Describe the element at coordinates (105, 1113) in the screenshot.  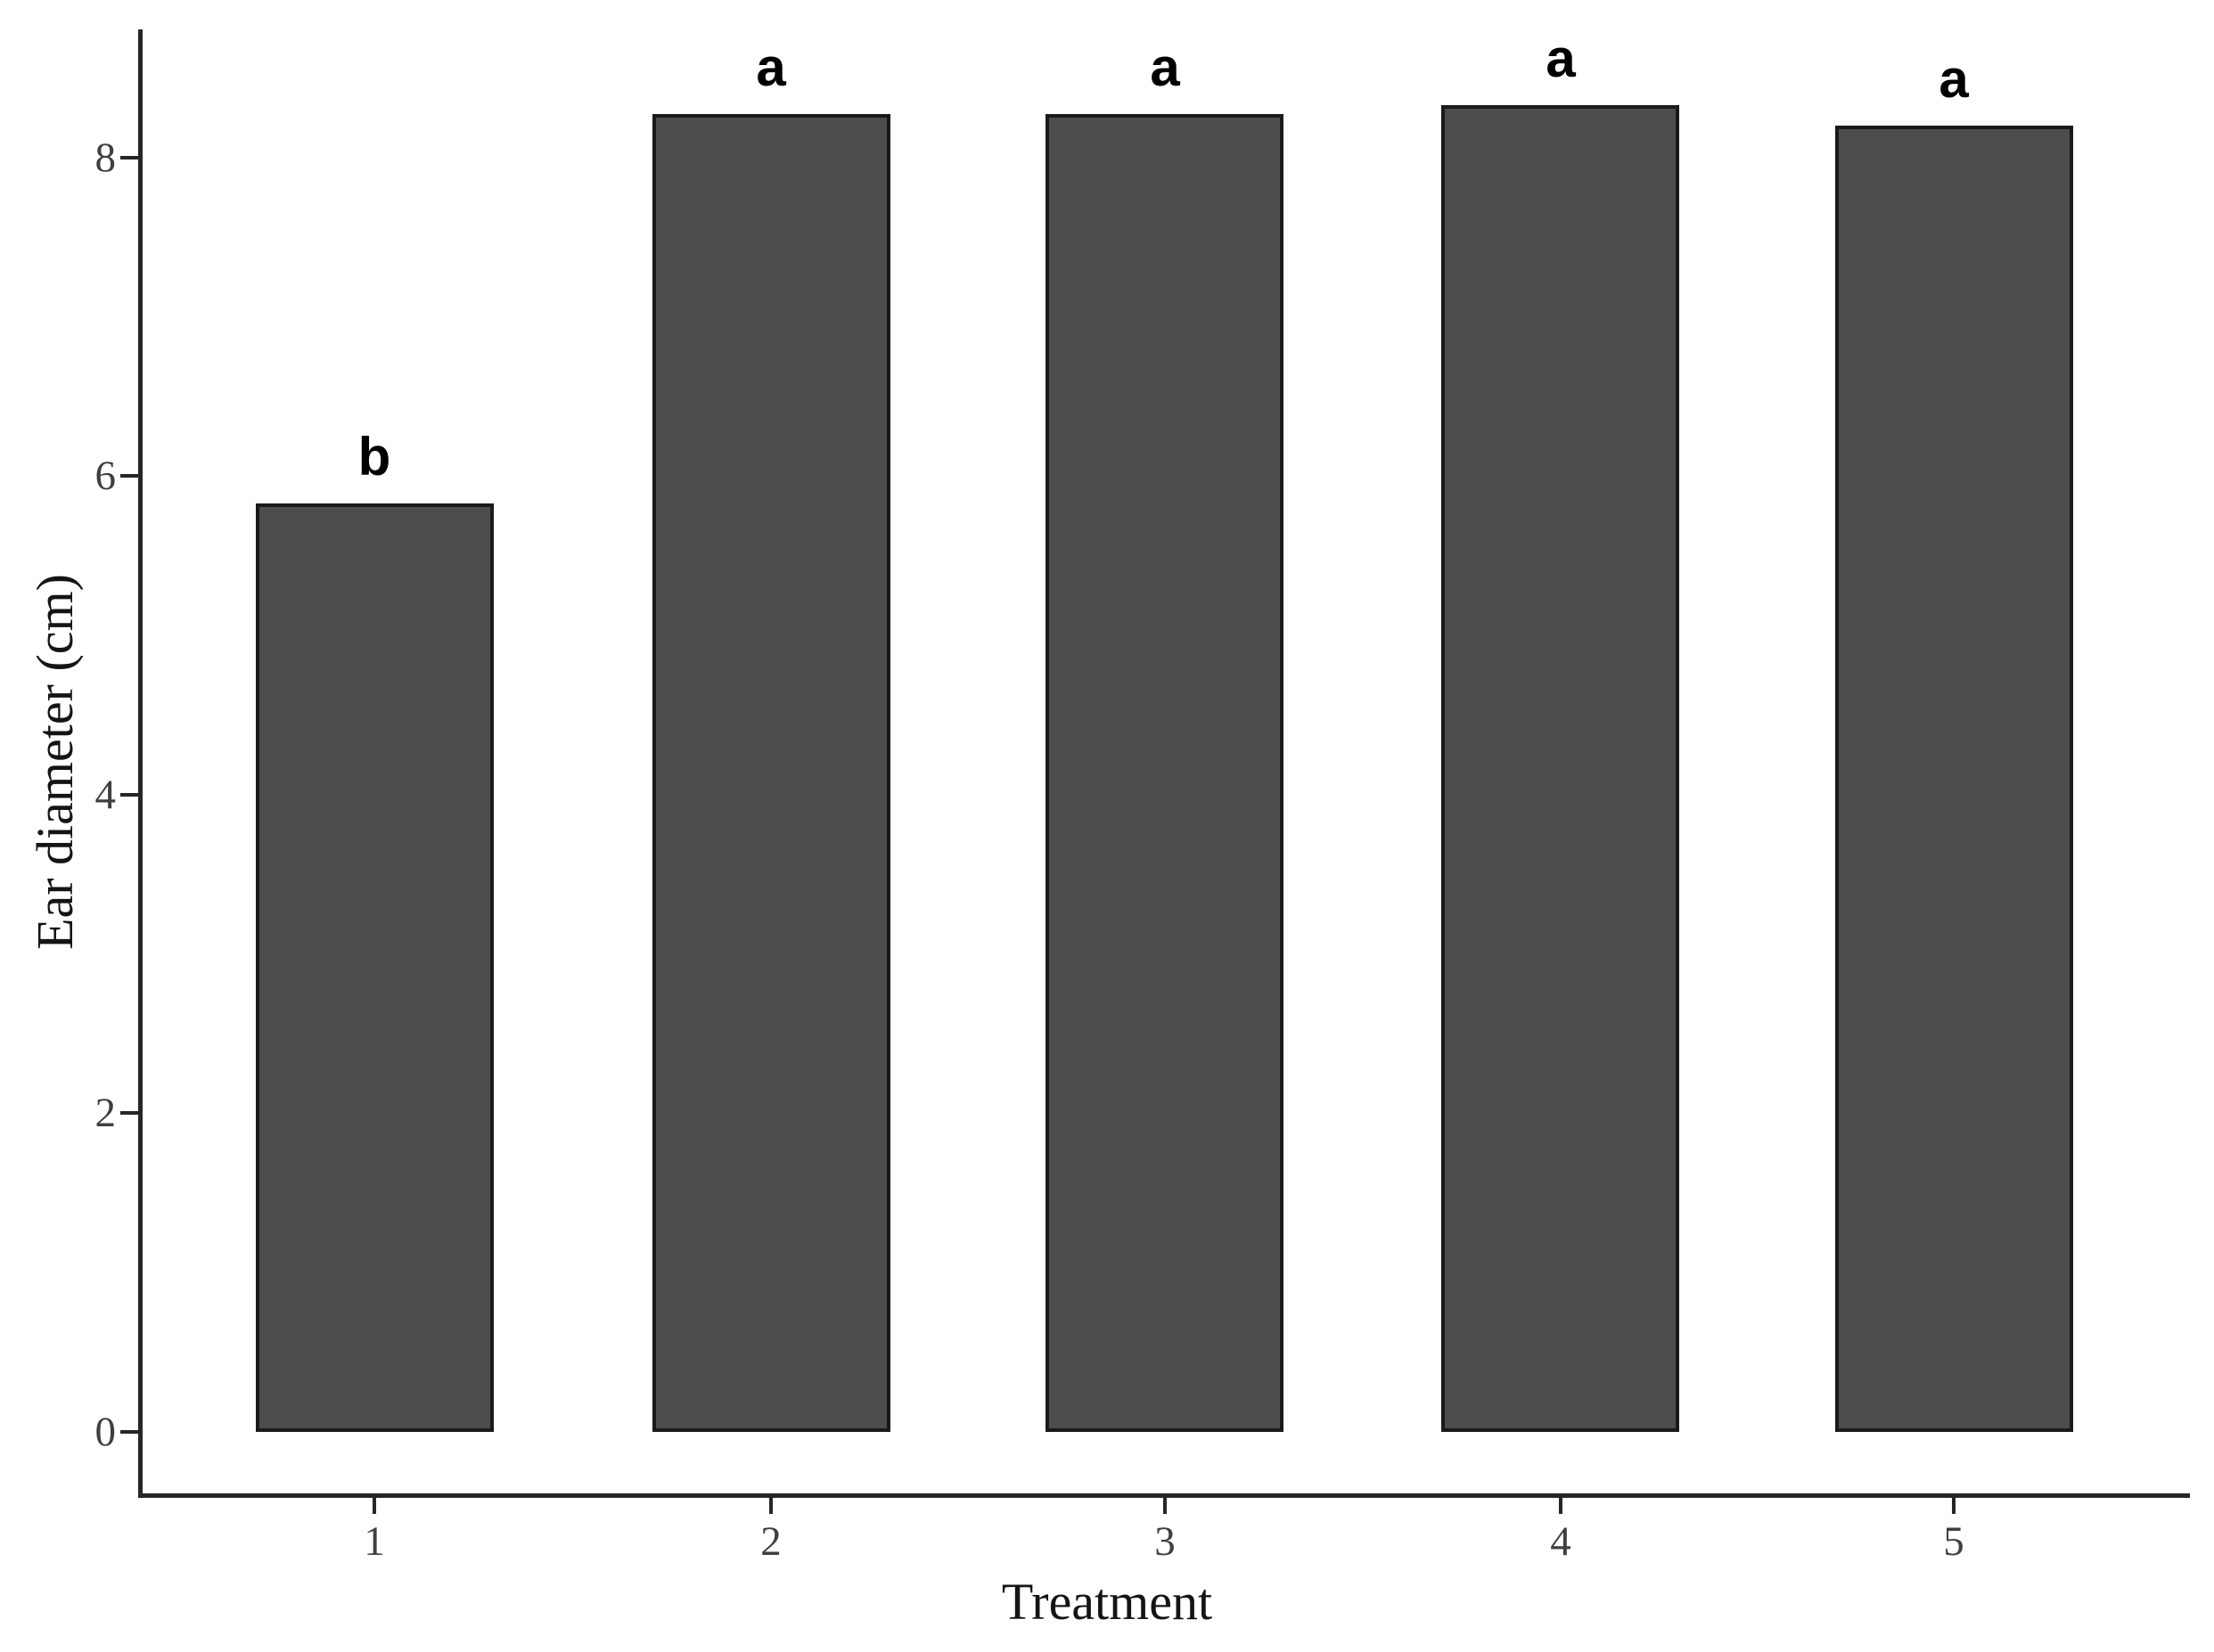
I see `y-tick-label: 2` at that location.